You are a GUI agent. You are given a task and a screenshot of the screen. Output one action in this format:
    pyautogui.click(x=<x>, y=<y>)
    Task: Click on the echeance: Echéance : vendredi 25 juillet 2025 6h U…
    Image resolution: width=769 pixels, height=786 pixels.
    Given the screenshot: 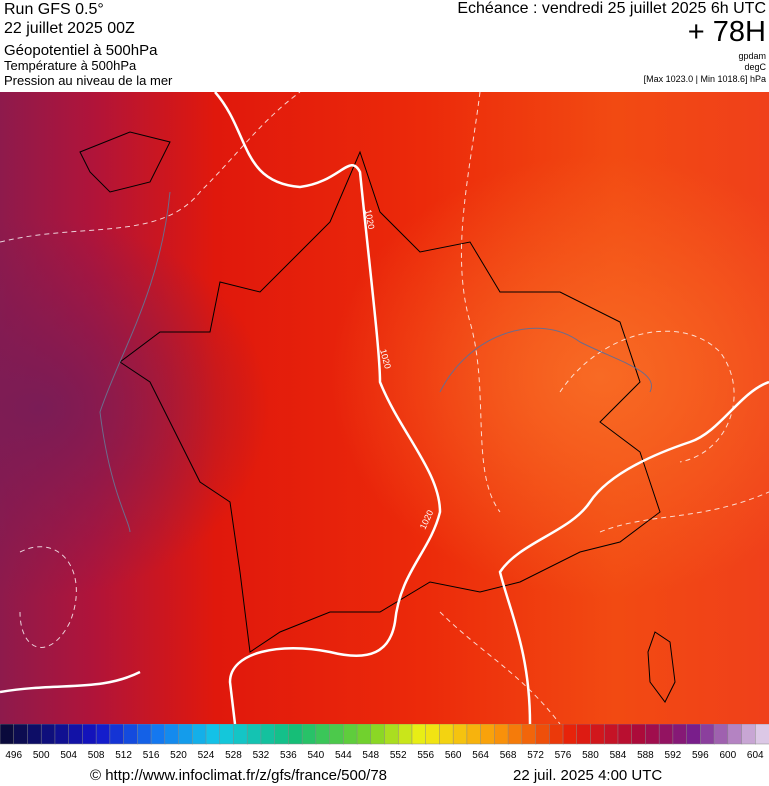 What is the action you would take?
    pyautogui.click(x=611, y=8)
    